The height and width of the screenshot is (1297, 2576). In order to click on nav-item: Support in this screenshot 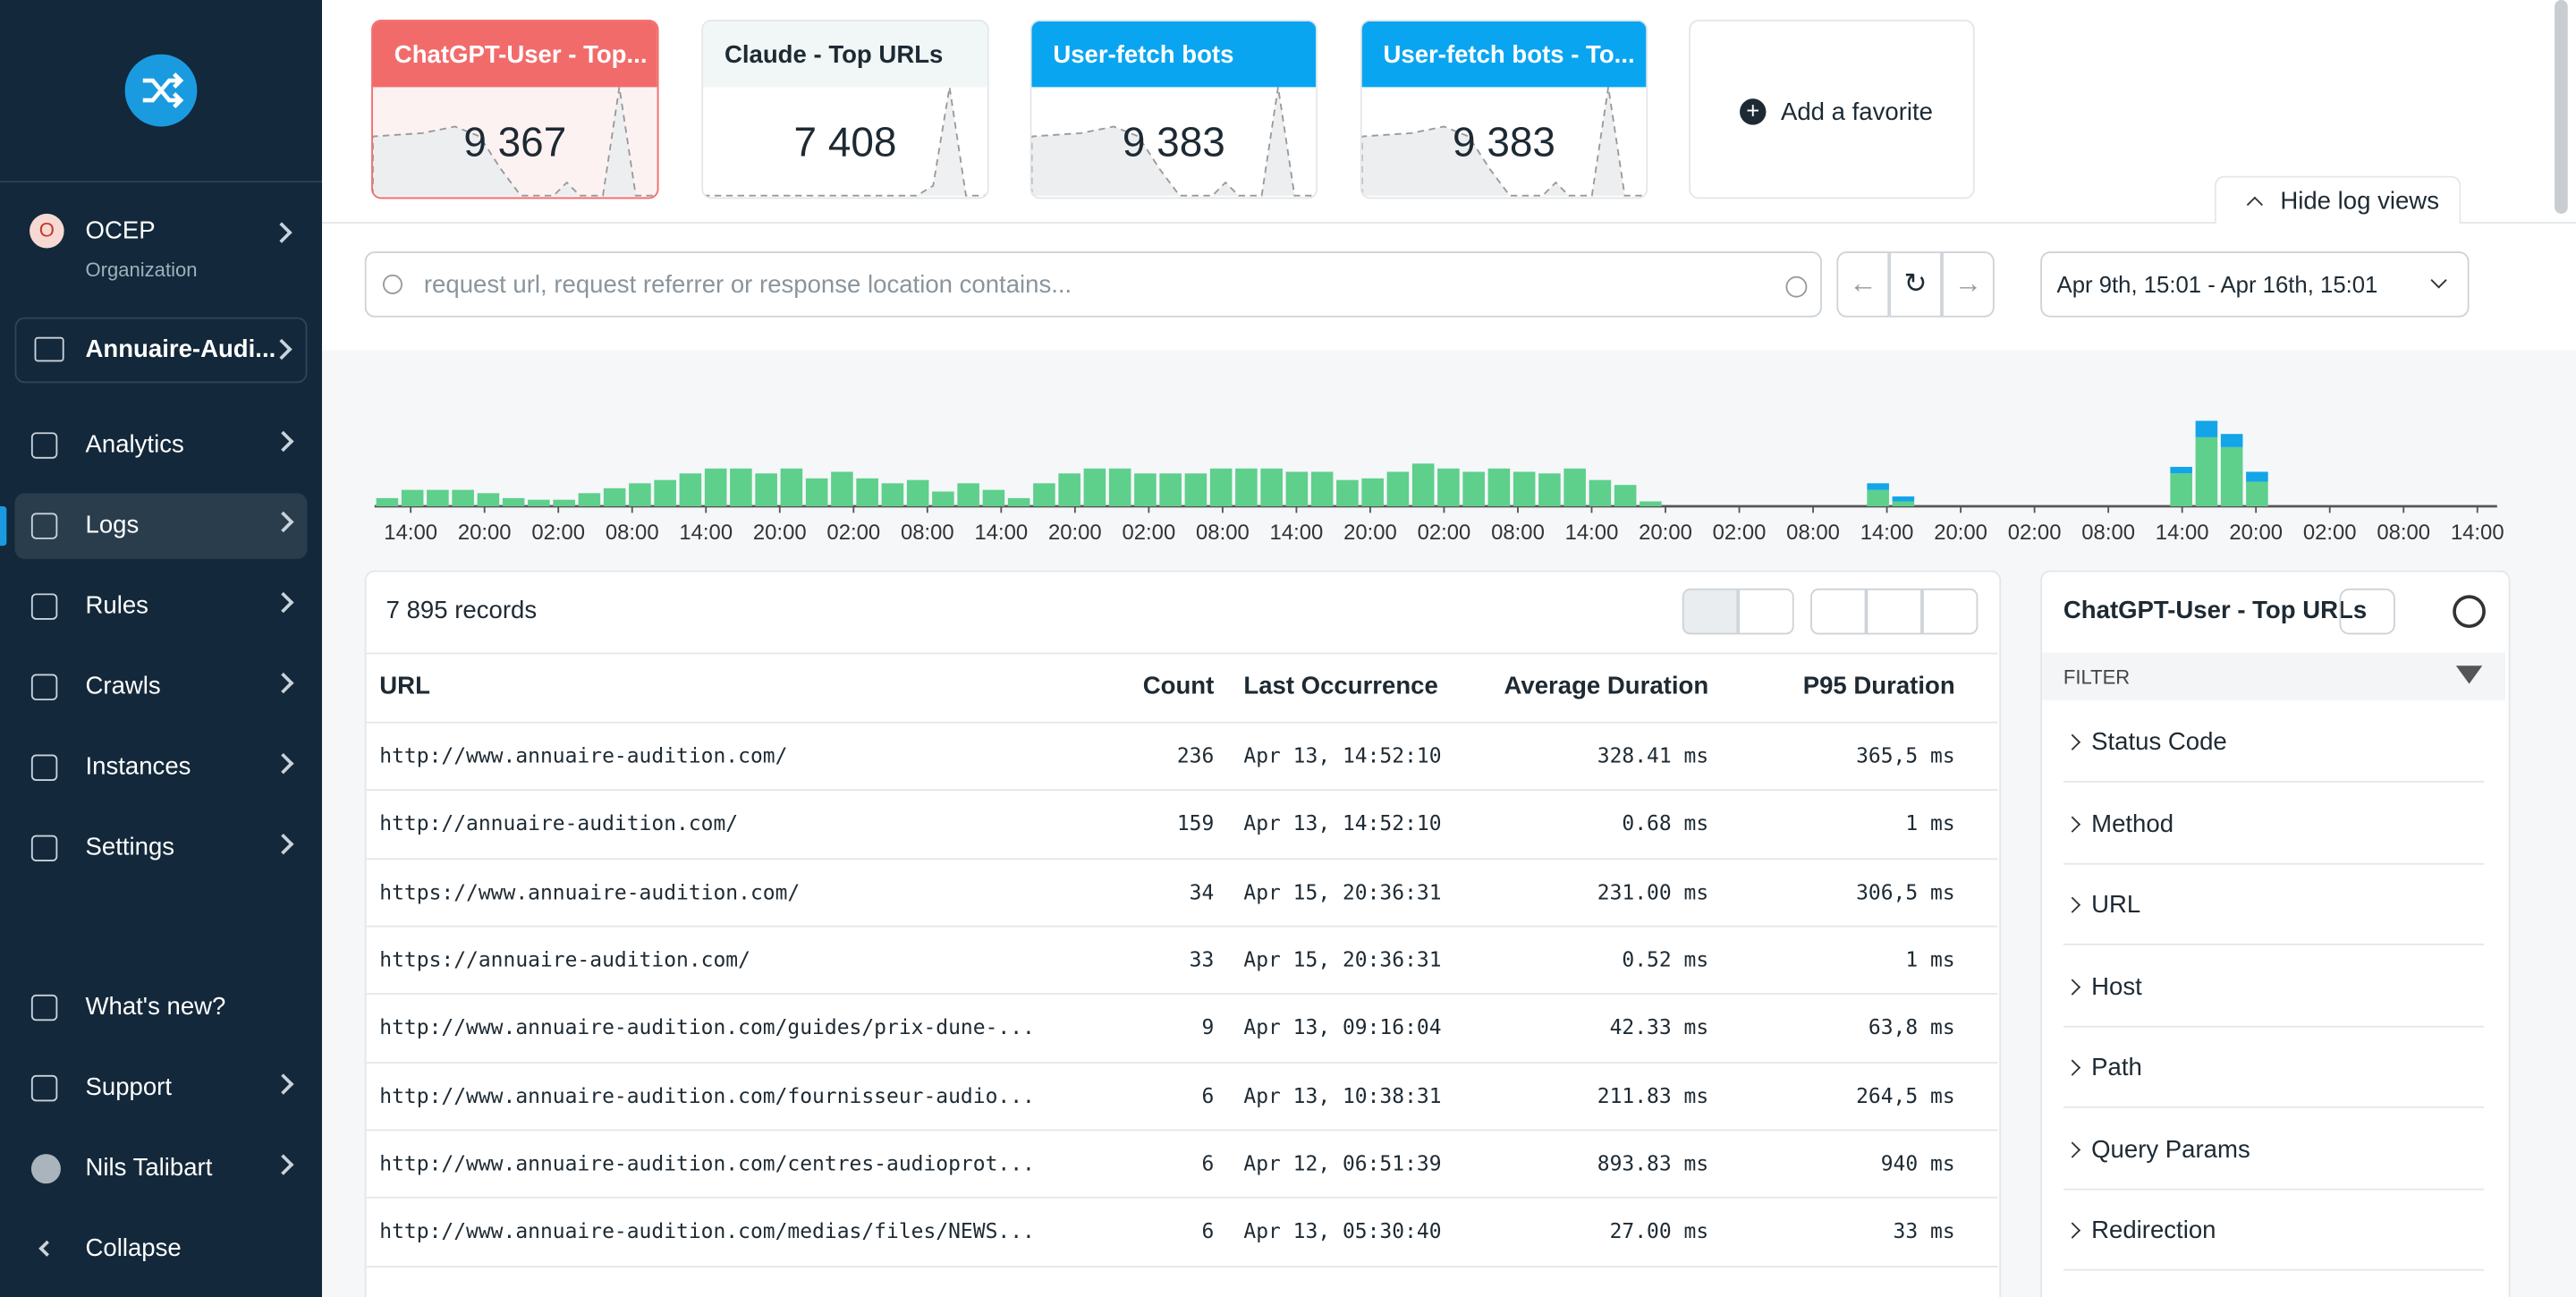, I will do `click(161, 1088)`.